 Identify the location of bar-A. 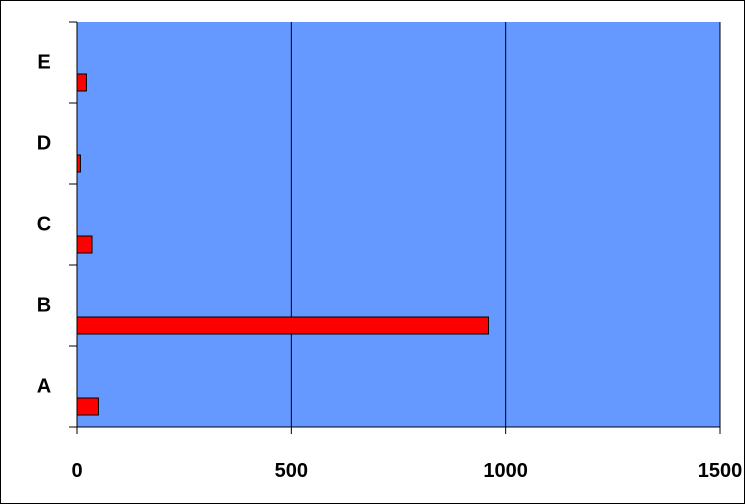
(87, 406).